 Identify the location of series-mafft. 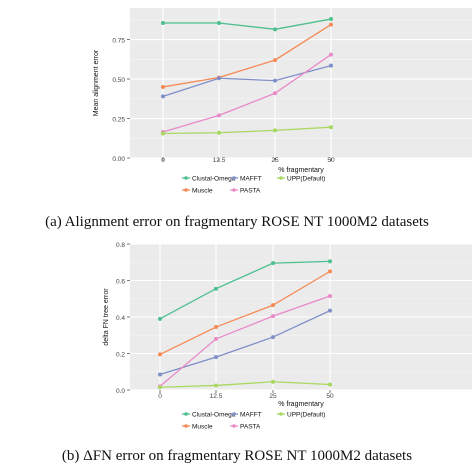
(245, 342).